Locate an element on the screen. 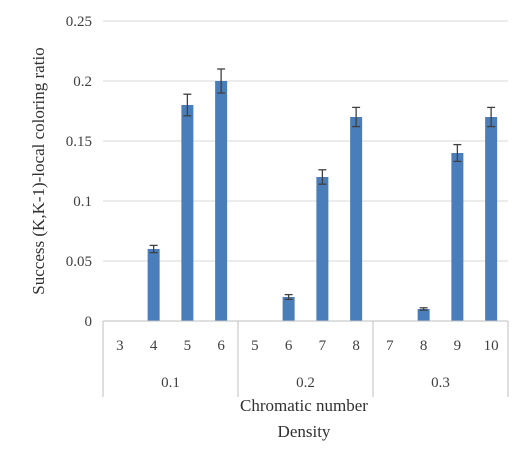 The height and width of the screenshot is (473, 532). x-axis-title-density: Density is located at coordinates (304, 431).